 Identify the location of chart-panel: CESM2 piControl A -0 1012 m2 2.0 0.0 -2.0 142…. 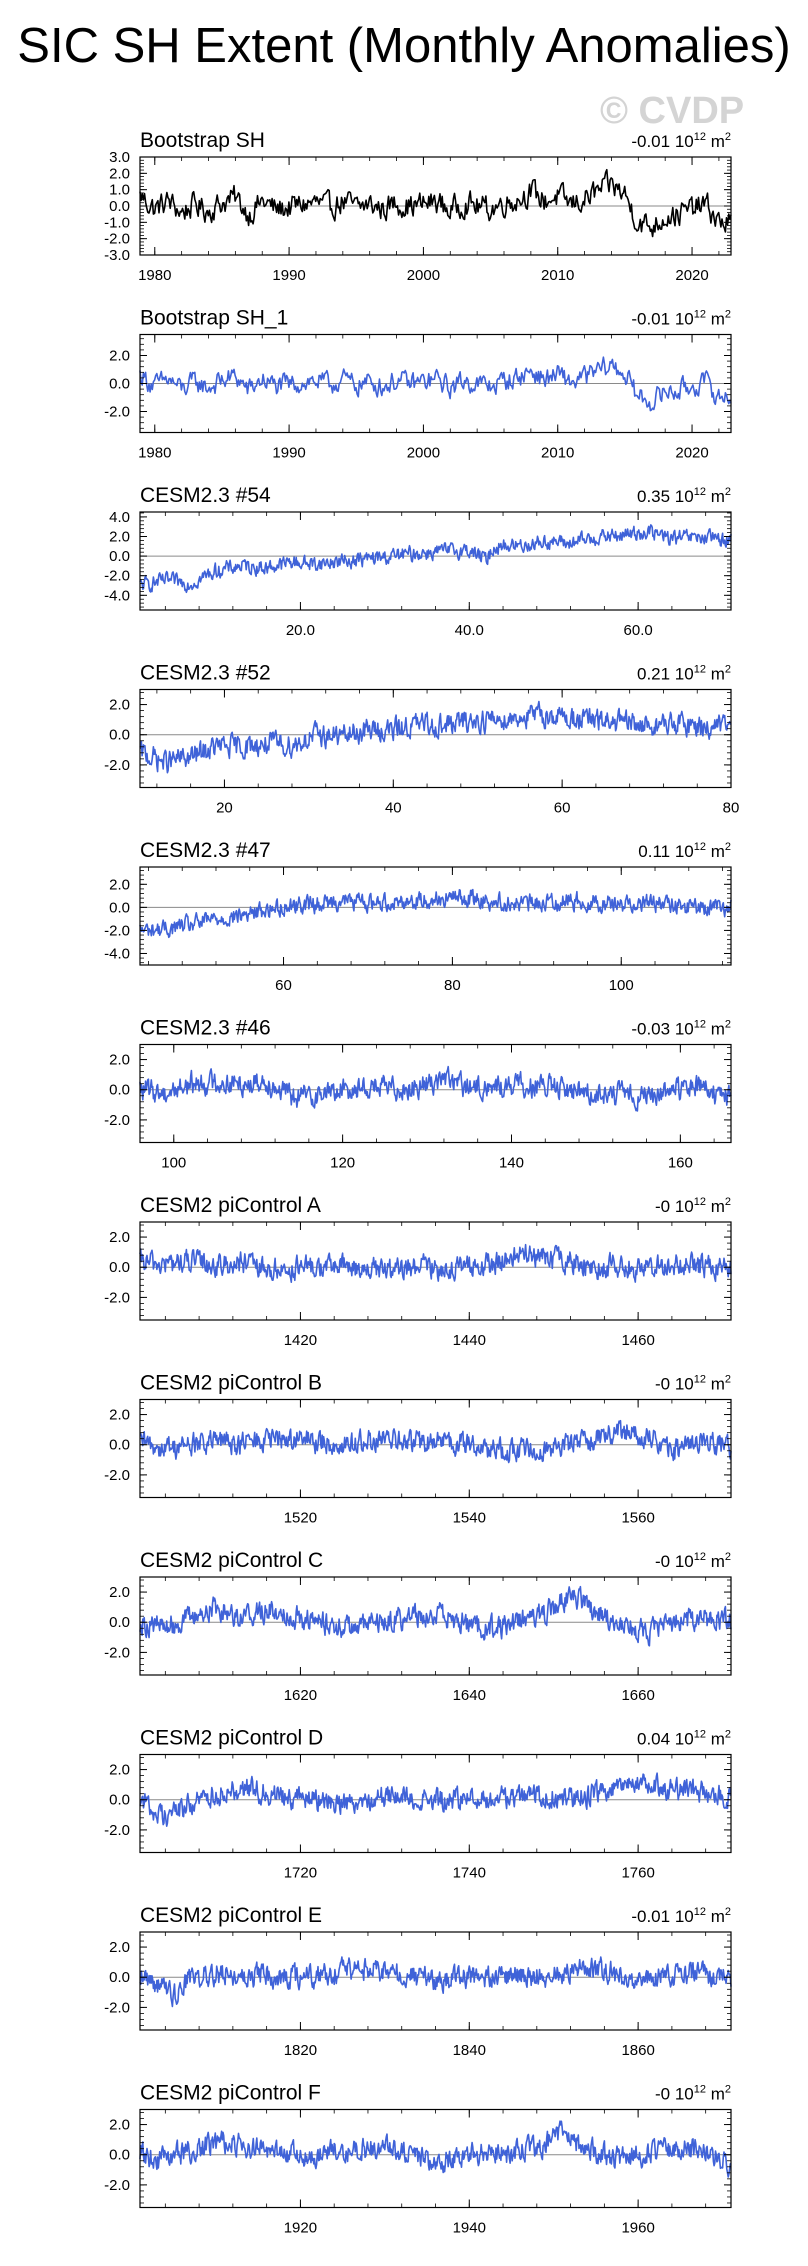
(418, 1271).